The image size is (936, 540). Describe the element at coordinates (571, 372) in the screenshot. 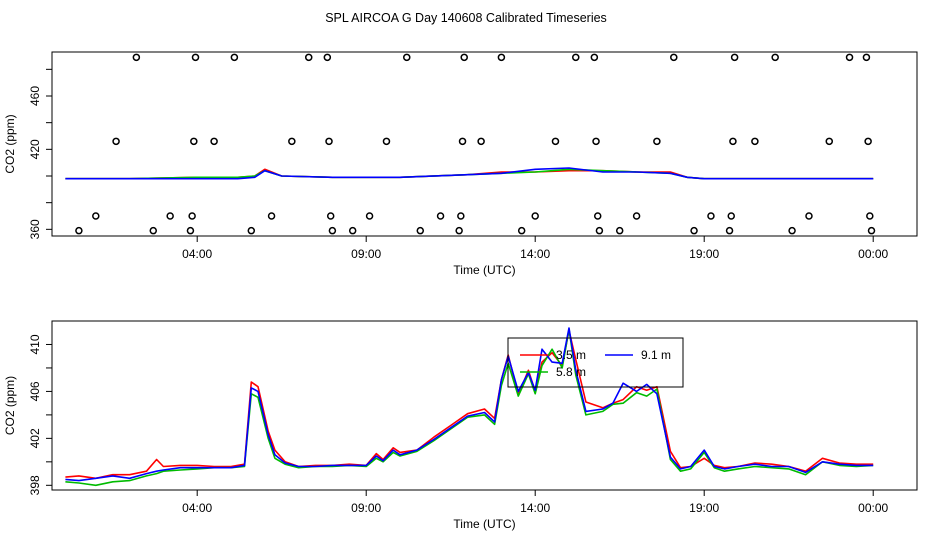

I see `legend-label: 5.8 m` at that location.